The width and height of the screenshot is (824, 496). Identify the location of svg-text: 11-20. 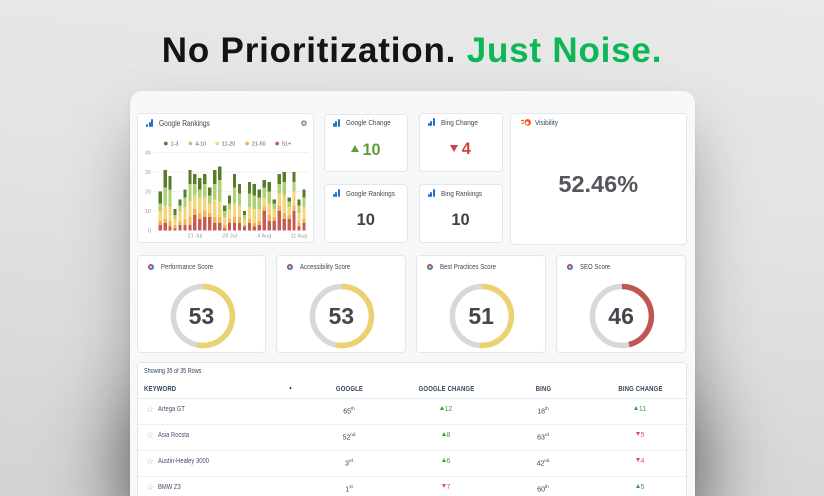
(227, 145).